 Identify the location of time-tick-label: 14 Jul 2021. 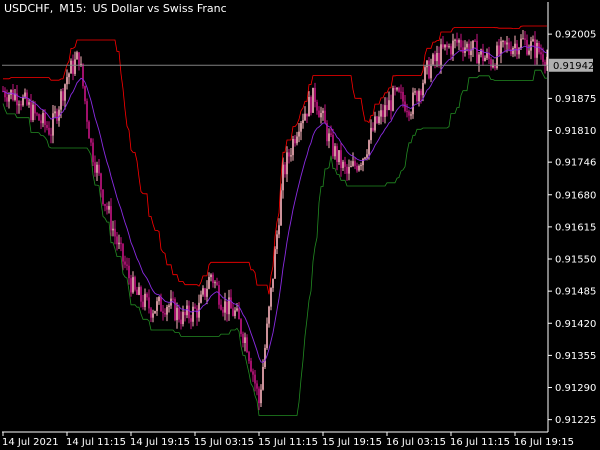
(30, 442).